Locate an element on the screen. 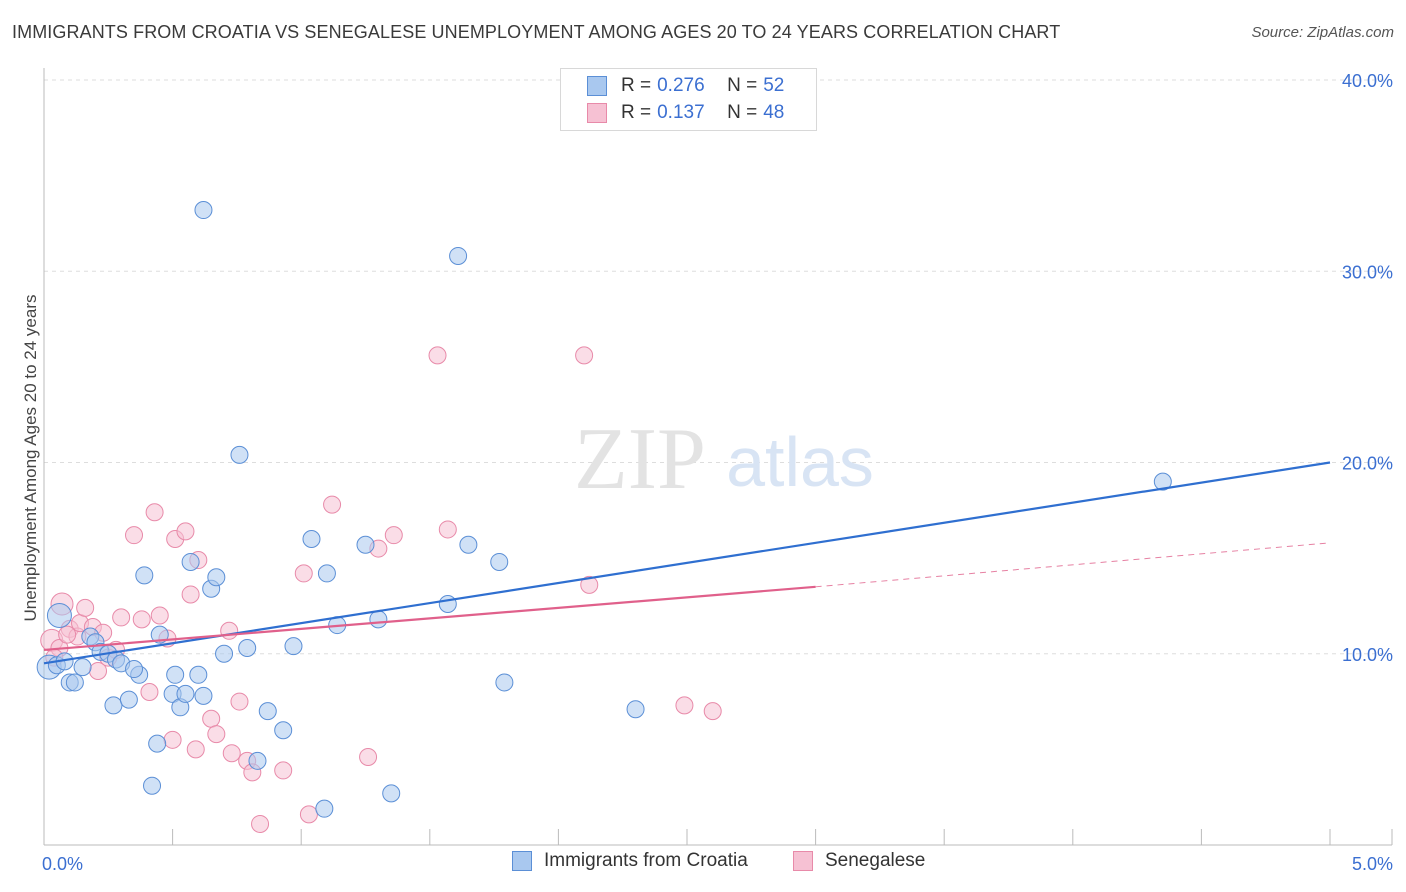 The width and height of the screenshot is (1406, 892). legend-r-value-croatia: 0.276 is located at coordinates (681, 85).